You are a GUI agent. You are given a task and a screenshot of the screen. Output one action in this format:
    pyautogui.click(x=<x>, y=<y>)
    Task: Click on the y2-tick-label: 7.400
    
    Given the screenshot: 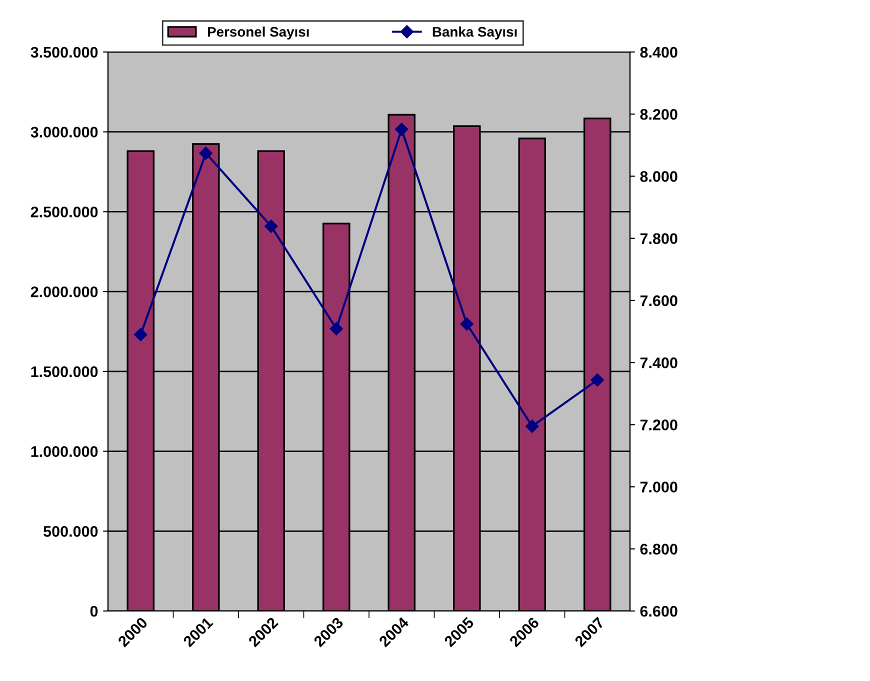 What is the action you would take?
    pyautogui.click(x=659, y=362)
    